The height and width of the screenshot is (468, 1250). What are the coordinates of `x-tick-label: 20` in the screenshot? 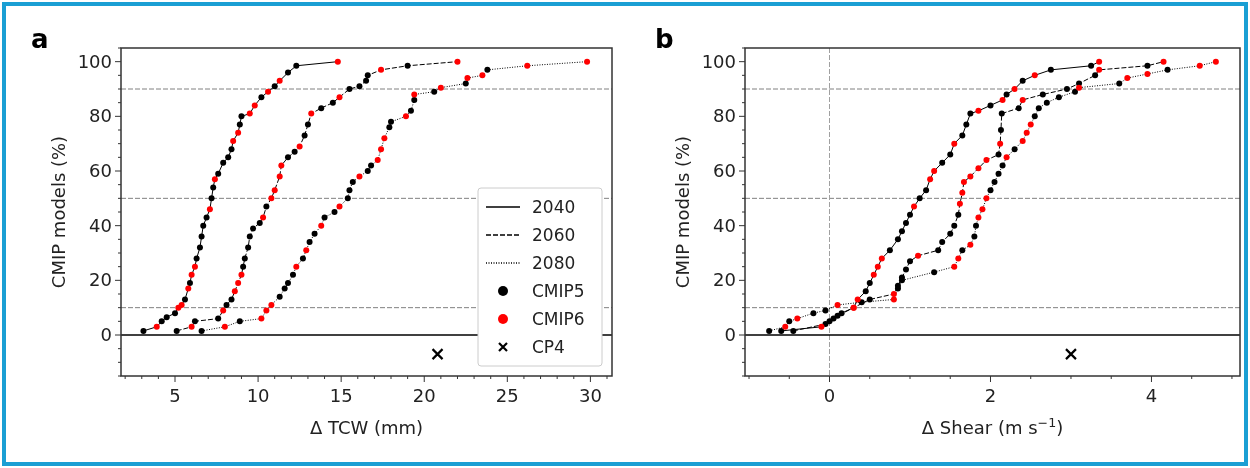 It's located at (424, 395).